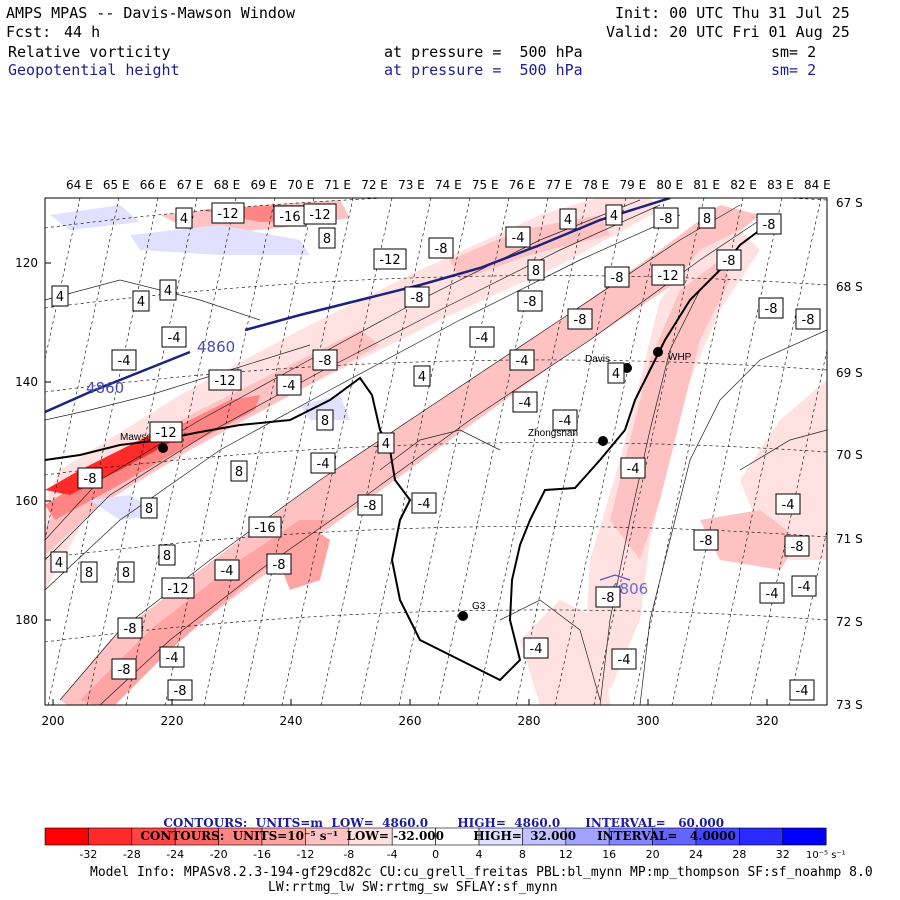 This screenshot has height=900, width=900. I want to click on latitude-label: 71 S, so click(849, 539).